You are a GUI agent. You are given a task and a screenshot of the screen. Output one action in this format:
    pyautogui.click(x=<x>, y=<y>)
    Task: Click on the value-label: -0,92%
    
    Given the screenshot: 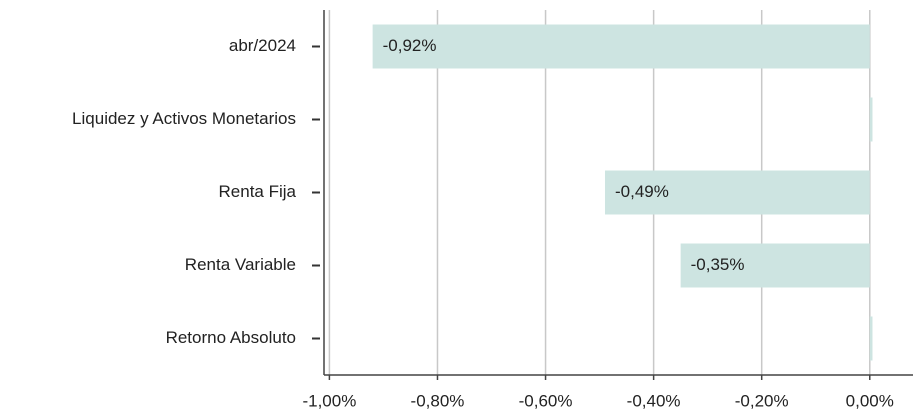 What is the action you would take?
    pyautogui.click(x=410, y=45)
    